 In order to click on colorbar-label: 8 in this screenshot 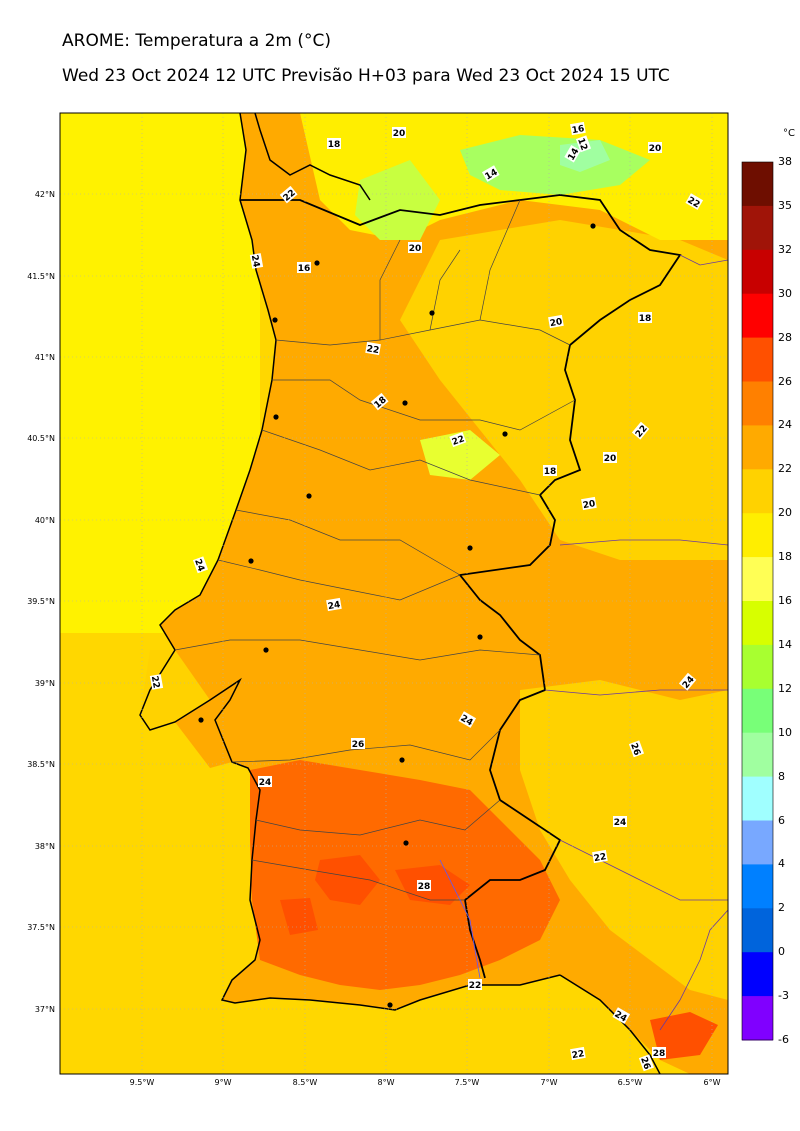, I will do `click(781, 776)`.